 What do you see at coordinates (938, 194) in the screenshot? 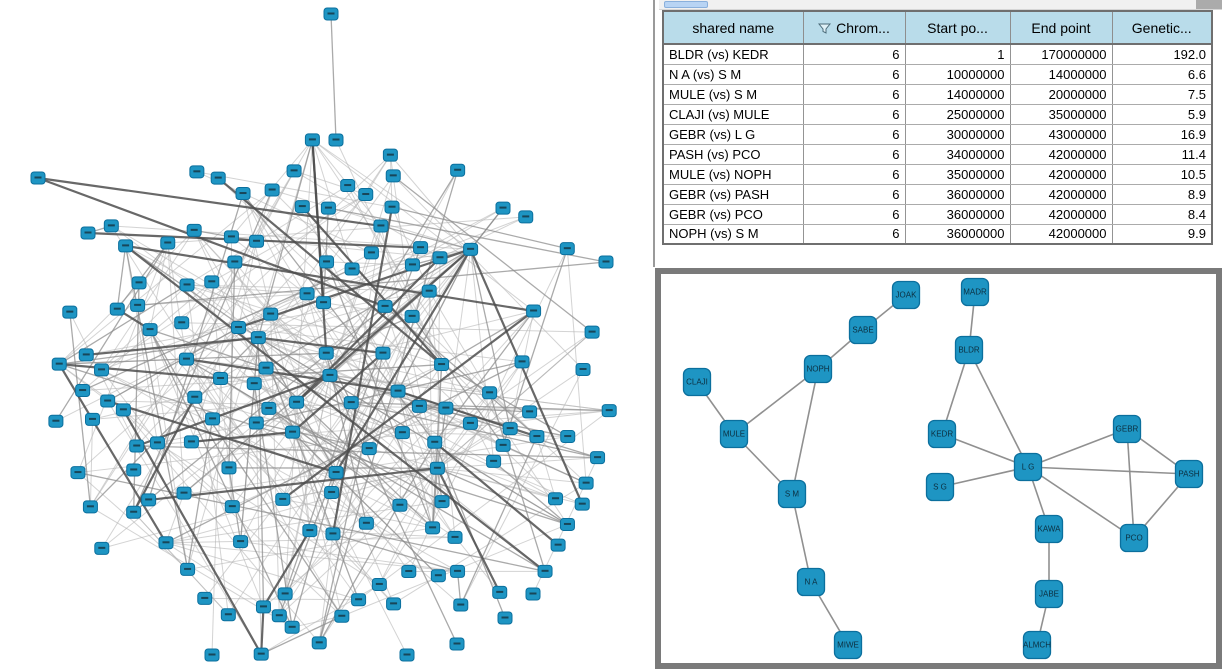
I see `table-row: GEBR (vs) PASH 6 36000000 42000000 8.9` at bounding box center [938, 194].